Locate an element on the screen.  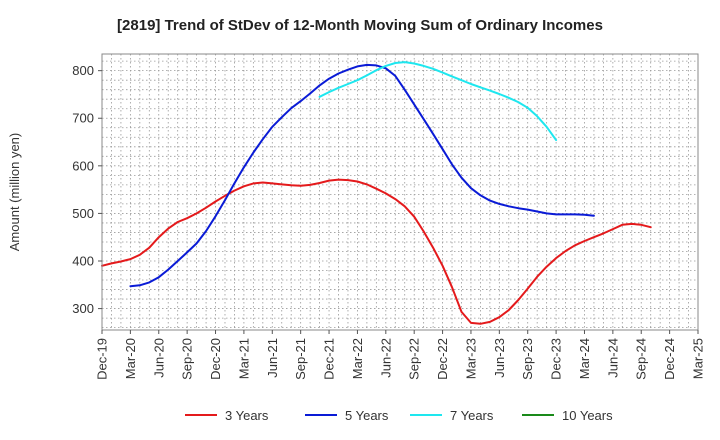
x-tick-label: Jun-21 is located at coordinates (272, 358).